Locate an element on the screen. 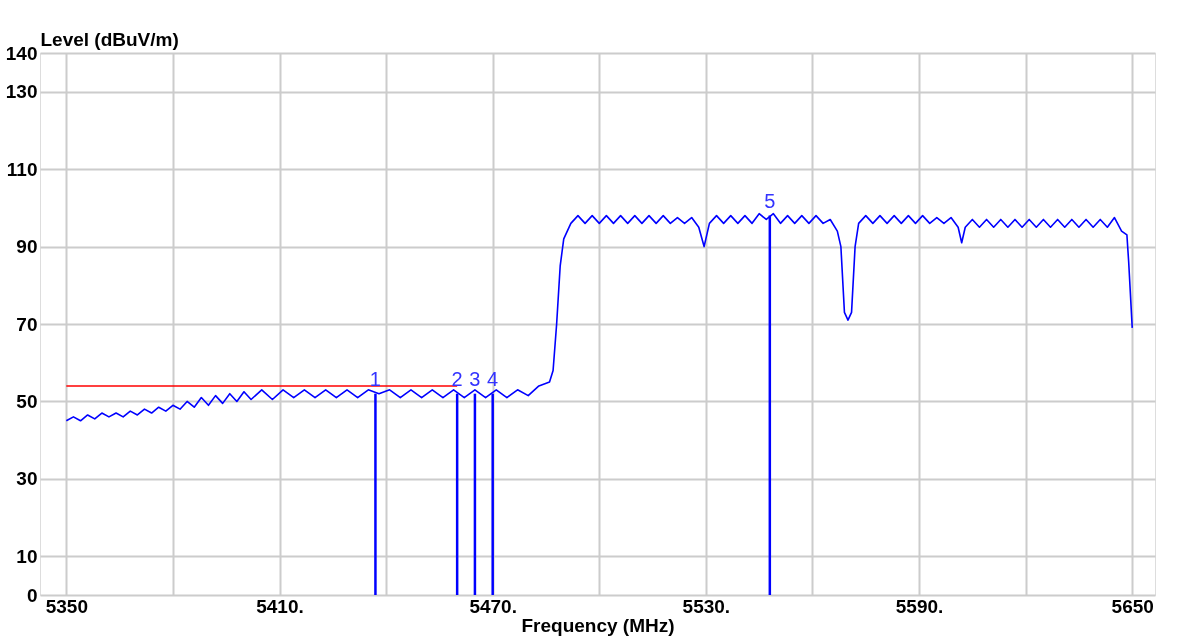 This screenshot has width=1191, height=643. y-tick-label: 130 is located at coordinates (21, 92).